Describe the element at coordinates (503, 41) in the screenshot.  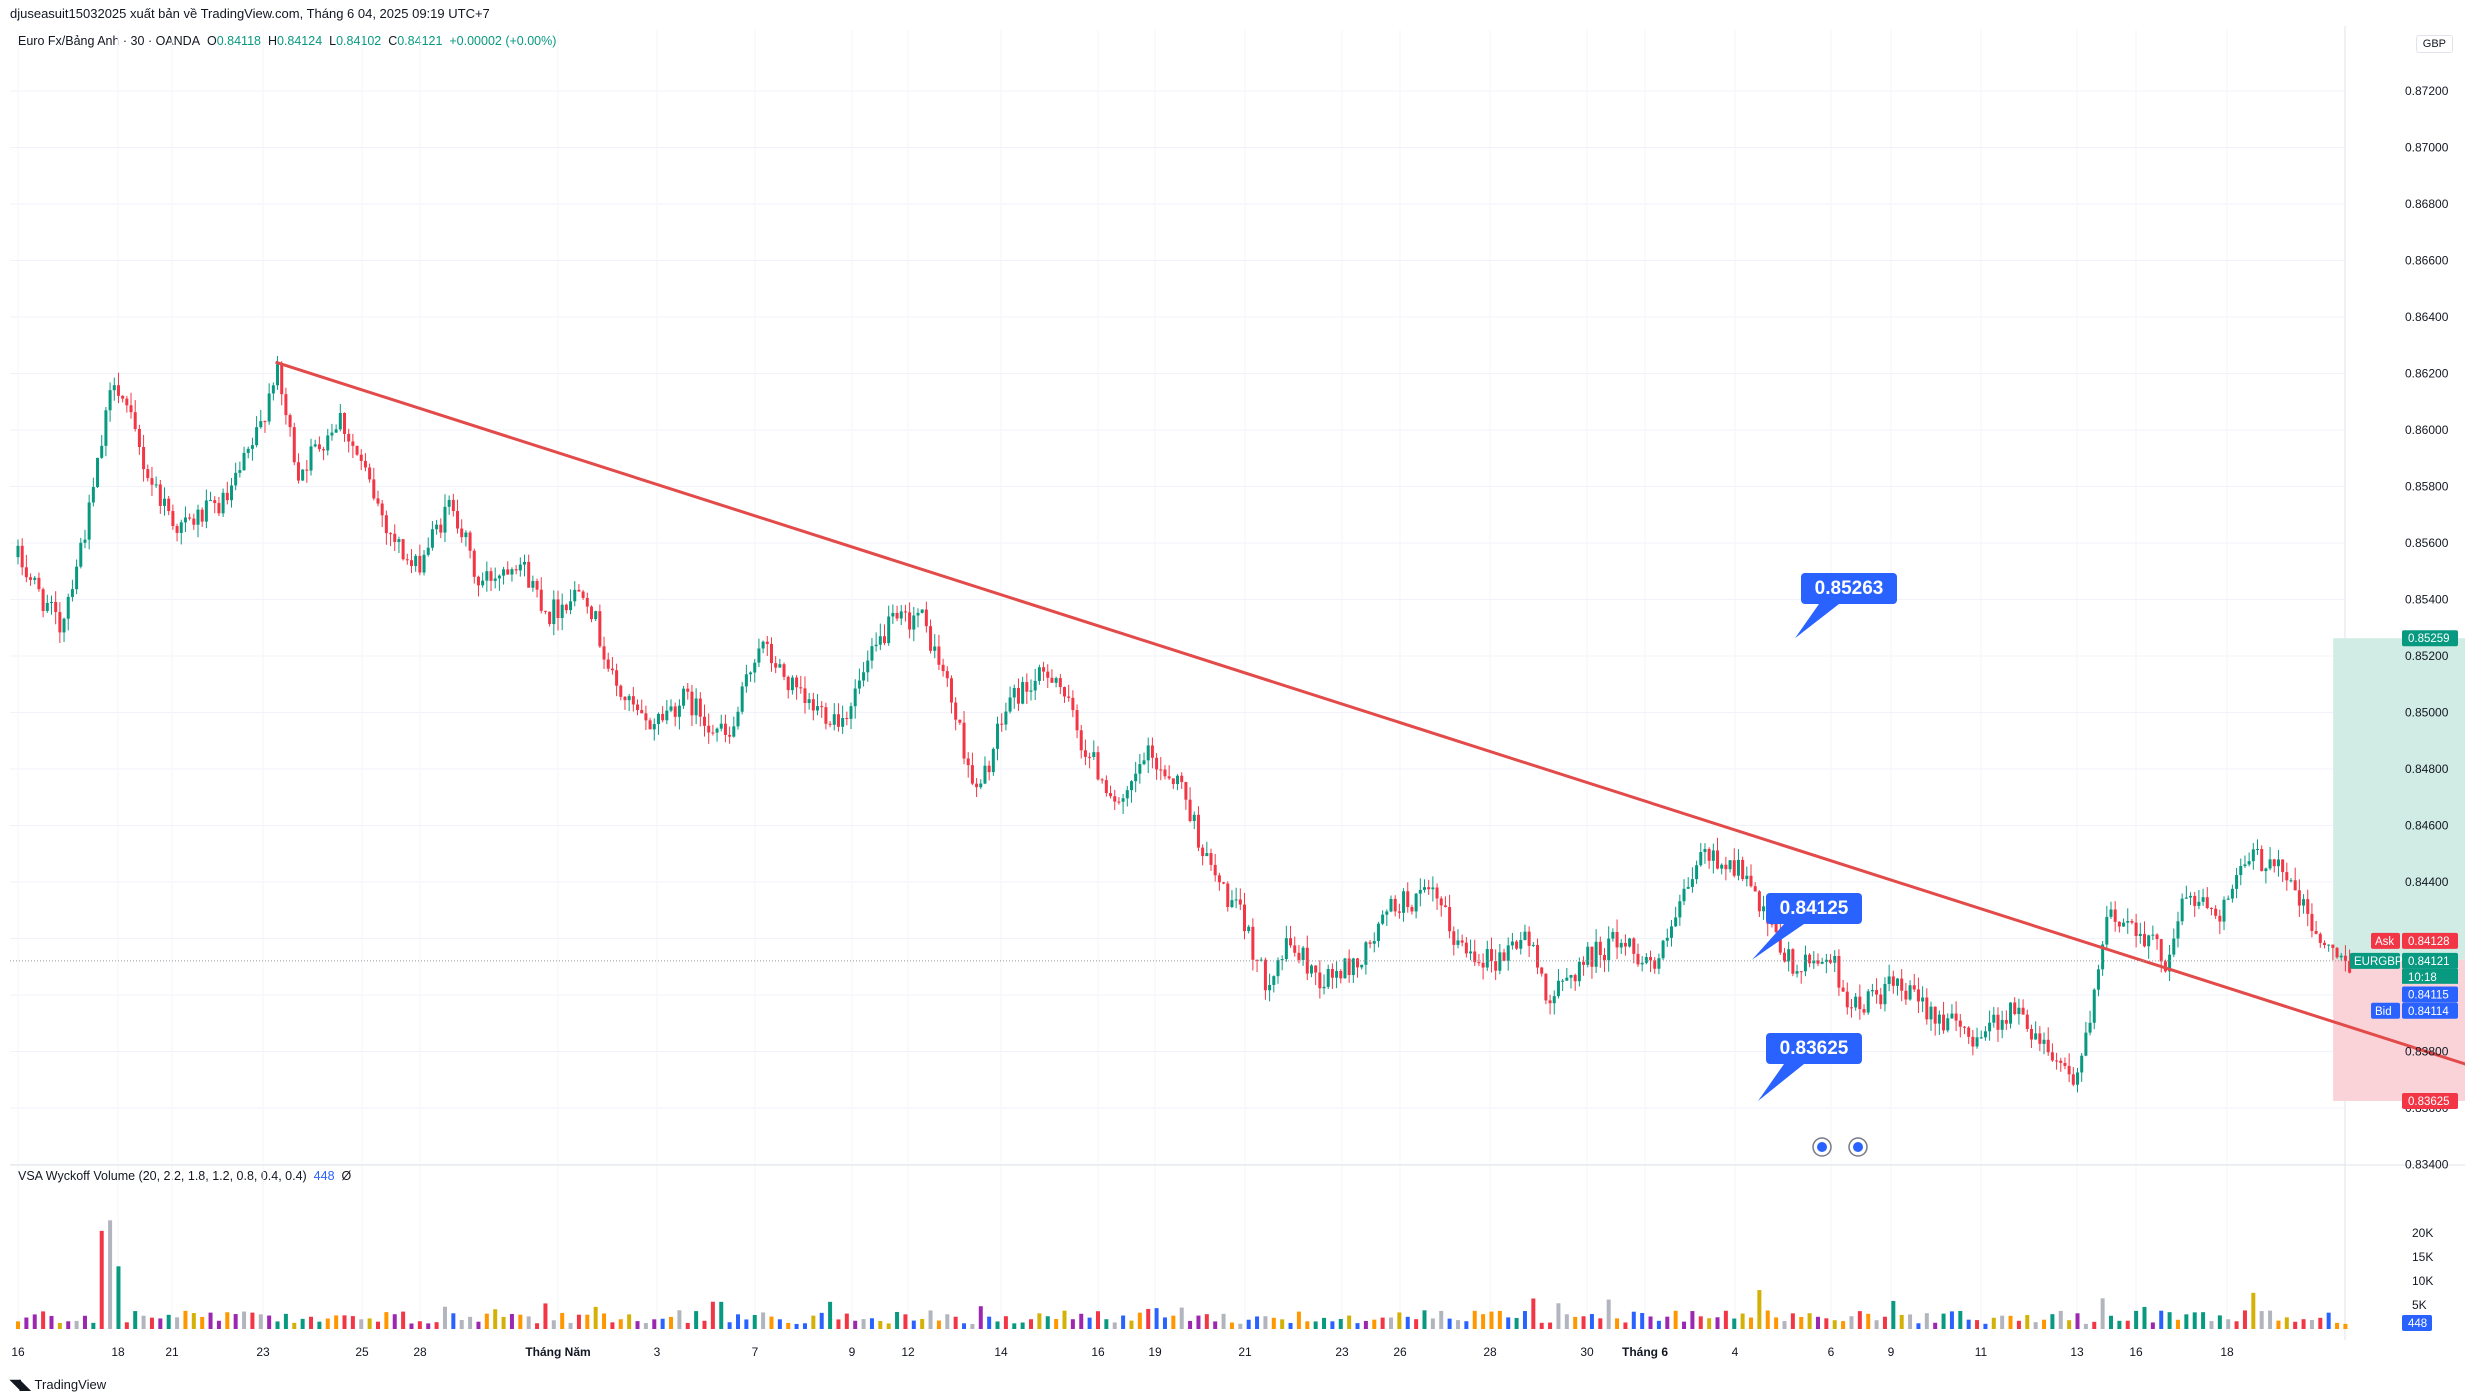
I see `change-value: +0.00002 (+0.00%)` at that location.